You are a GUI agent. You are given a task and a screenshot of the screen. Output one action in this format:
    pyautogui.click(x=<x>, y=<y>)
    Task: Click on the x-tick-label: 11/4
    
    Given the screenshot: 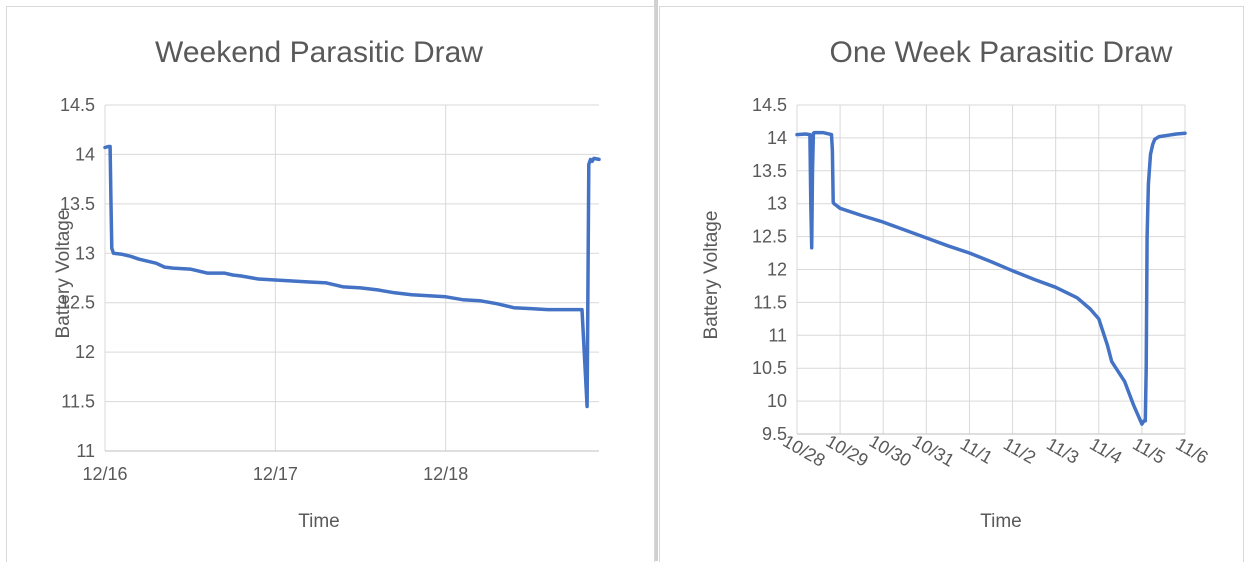 What is the action you would take?
    pyautogui.click(x=1105, y=451)
    